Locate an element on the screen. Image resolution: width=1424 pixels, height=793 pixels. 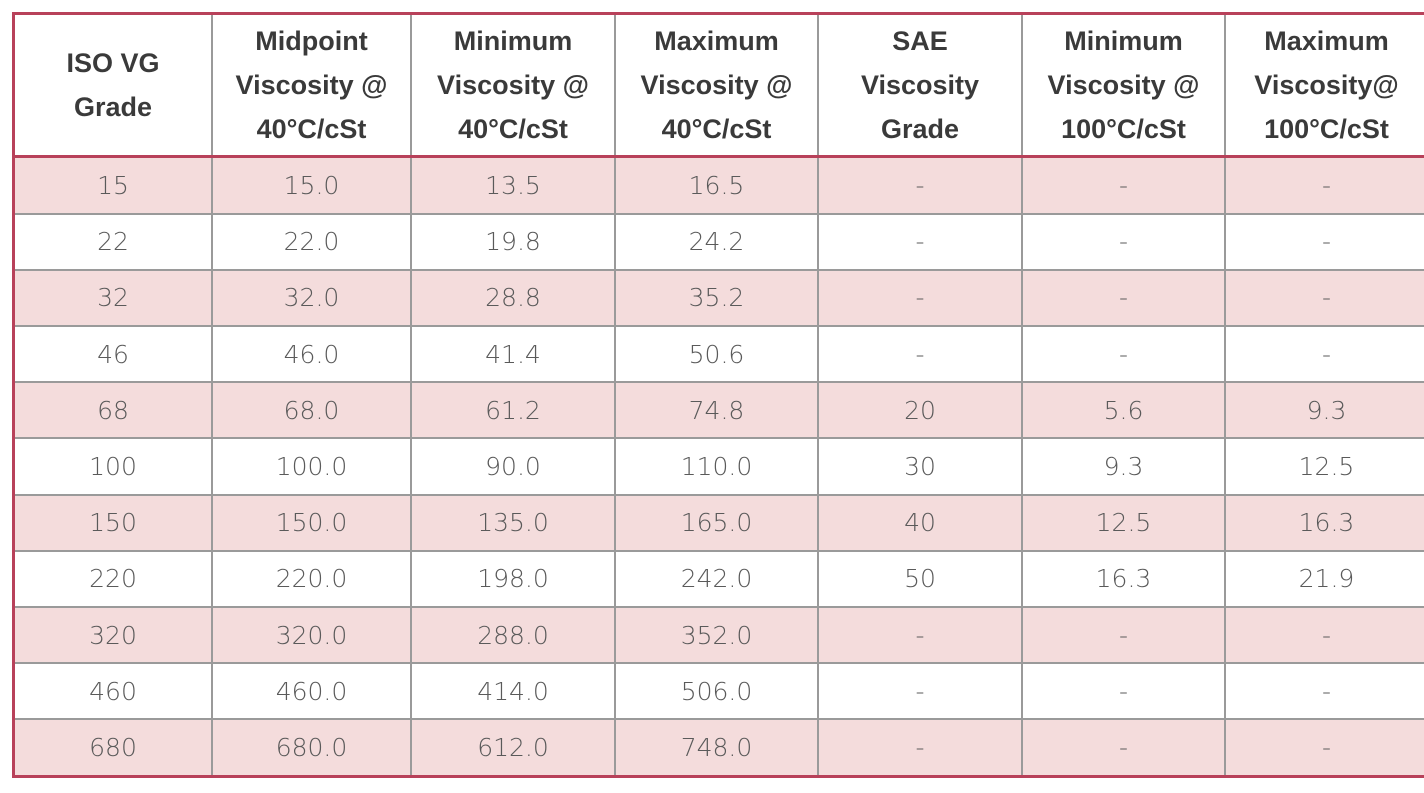
data-row: 460 460.0 414.0 506.0- - - is located at coordinates (718, 691).